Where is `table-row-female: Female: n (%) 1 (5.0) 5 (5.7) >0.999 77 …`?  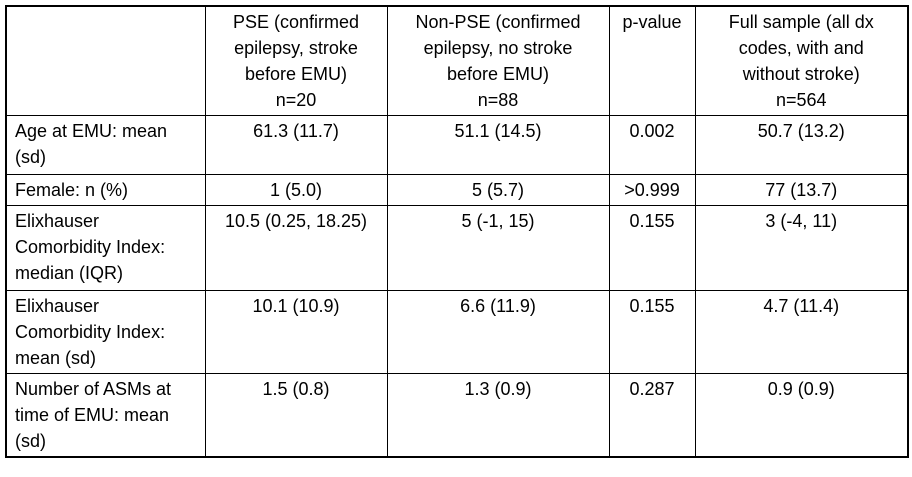
table-row-female: Female: n (%) 1 (5.0) 5 (5.7) >0.999 77 … is located at coordinates (457, 190).